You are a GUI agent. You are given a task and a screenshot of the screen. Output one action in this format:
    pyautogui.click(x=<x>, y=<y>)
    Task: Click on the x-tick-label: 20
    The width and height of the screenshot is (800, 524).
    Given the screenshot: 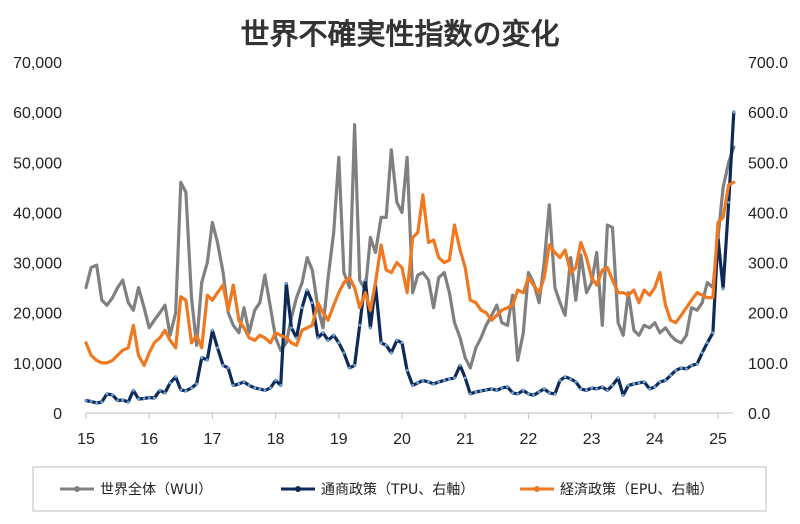 What is the action you would take?
    pyautogui.click(x=402, y=439)
    